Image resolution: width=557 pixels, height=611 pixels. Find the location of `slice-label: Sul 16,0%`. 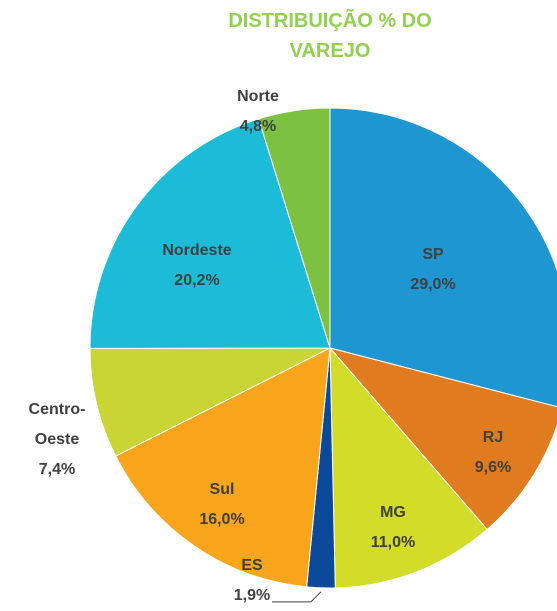

slice-label: Sul 16,0% is located at coordinates (221, 505).